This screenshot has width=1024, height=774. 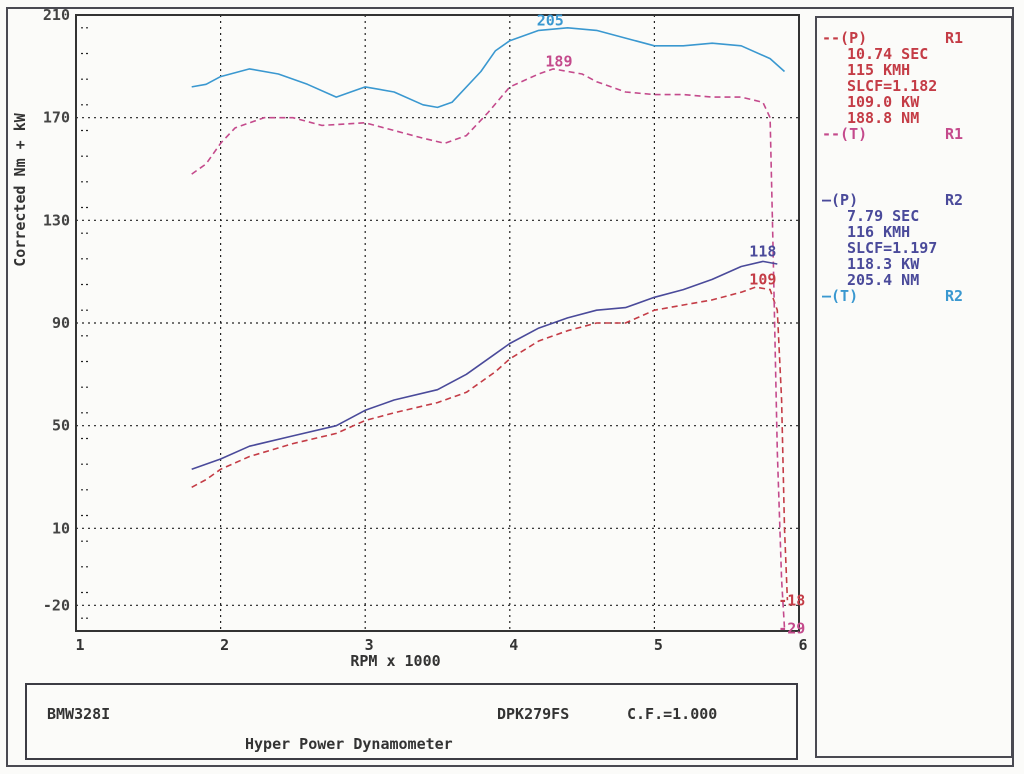 I want to click on r2-slcf: SLCF=1.197, so click(x=892, y=248).